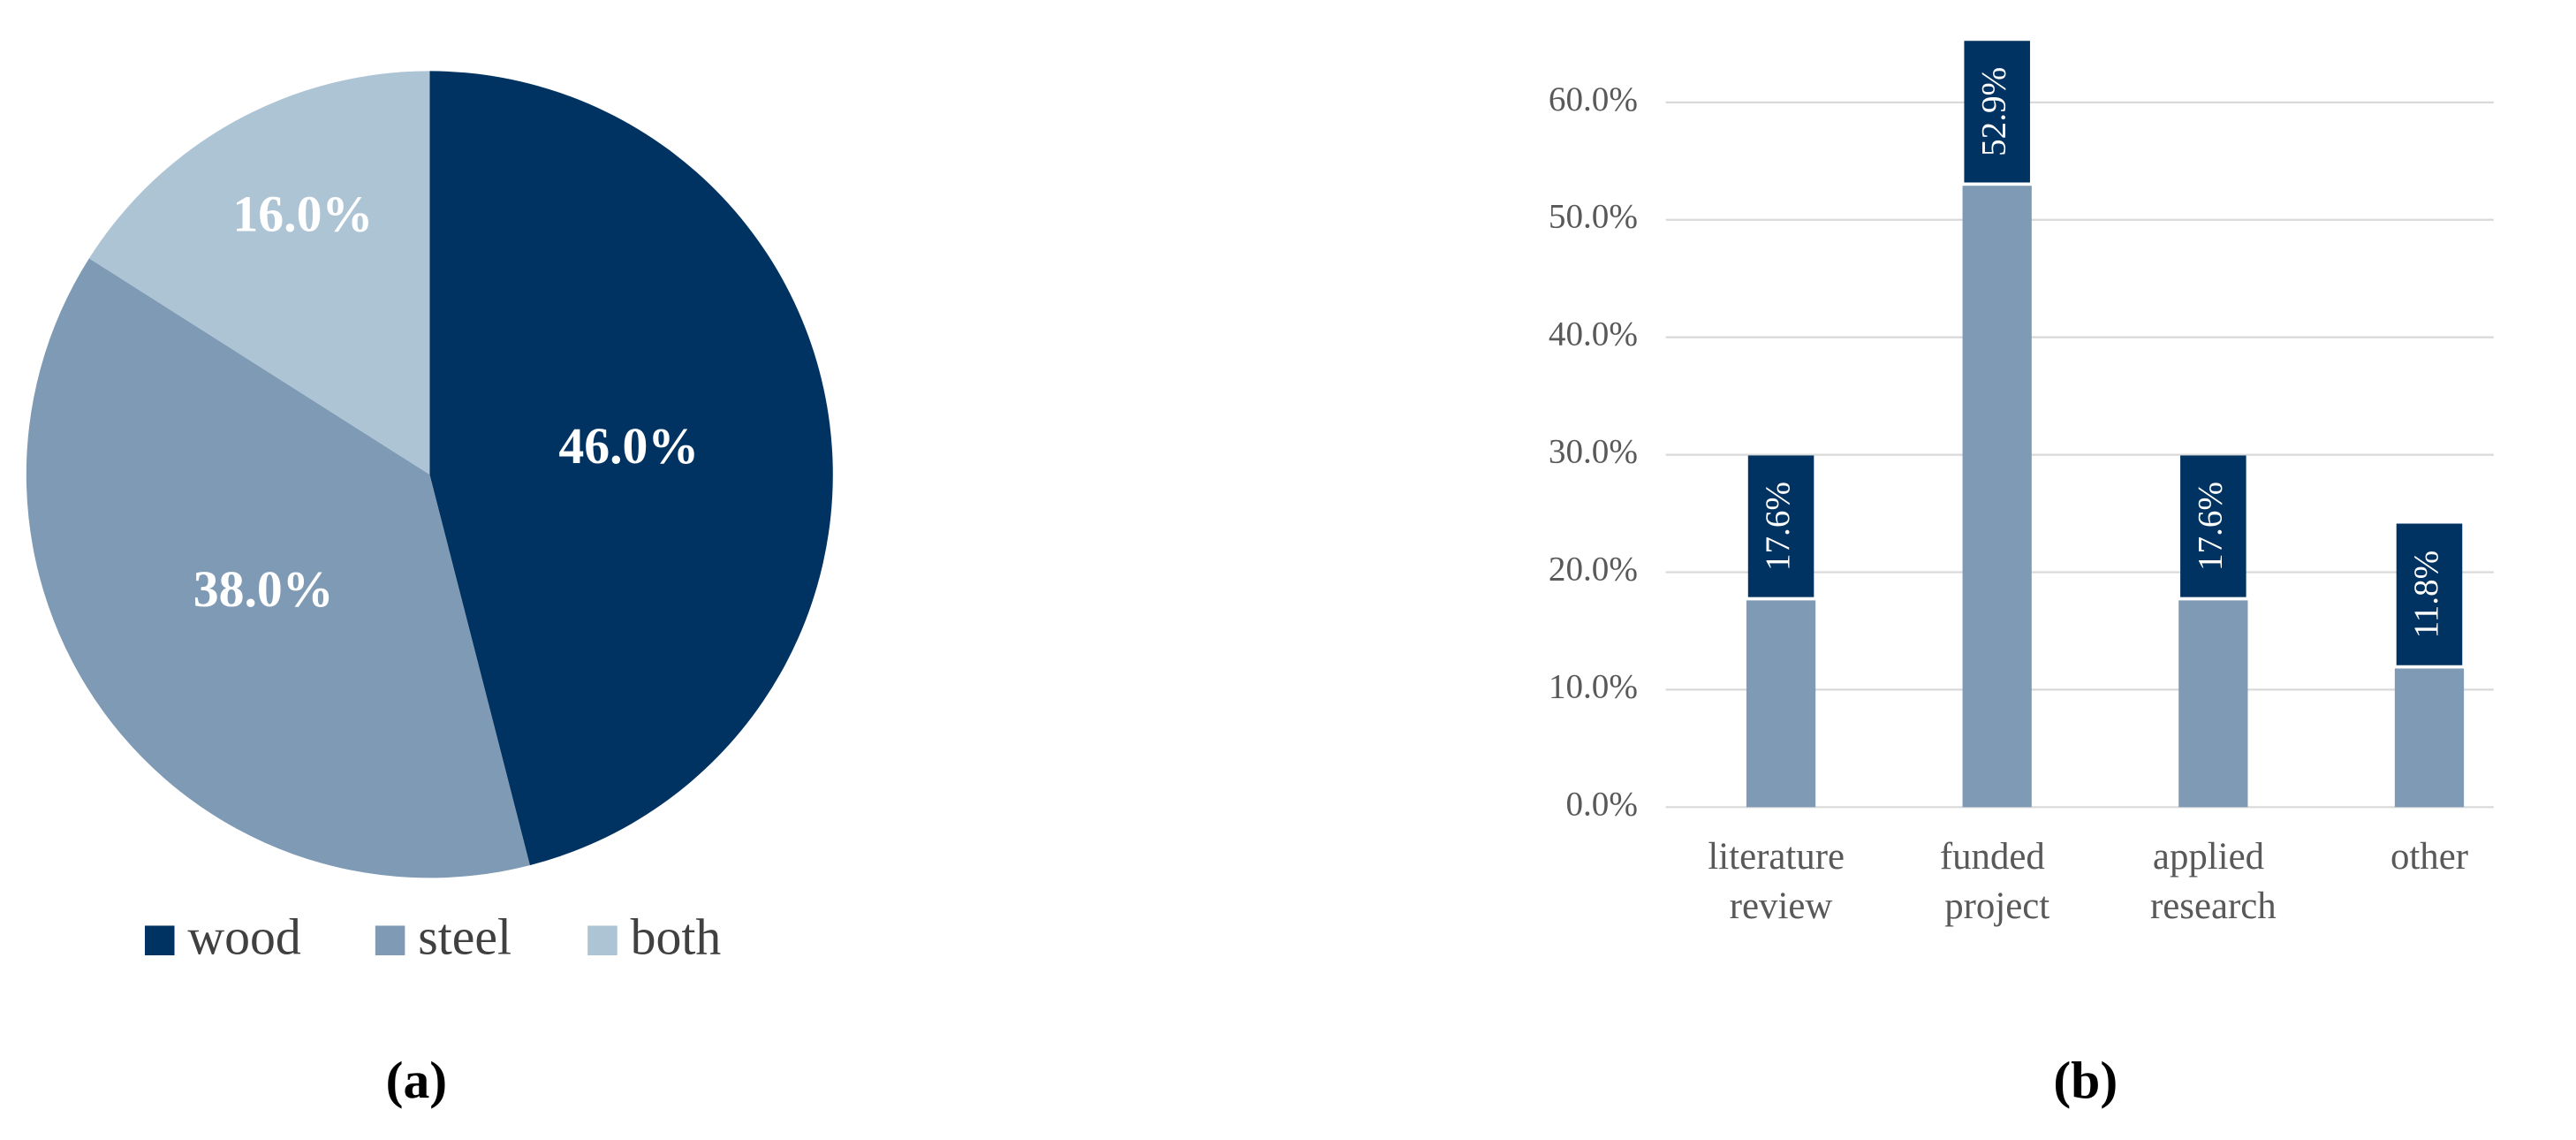 The width and height of the screenshot is (2576, 1140). I want to click on legend-label: wood, so click(244, 937).